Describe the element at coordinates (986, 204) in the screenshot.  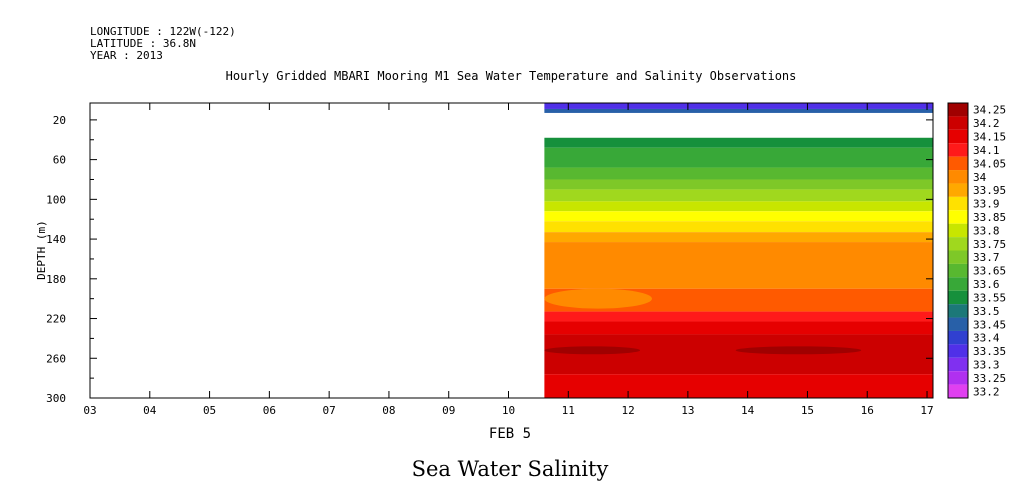
I see `colorbar-label: 33.9` at that location.